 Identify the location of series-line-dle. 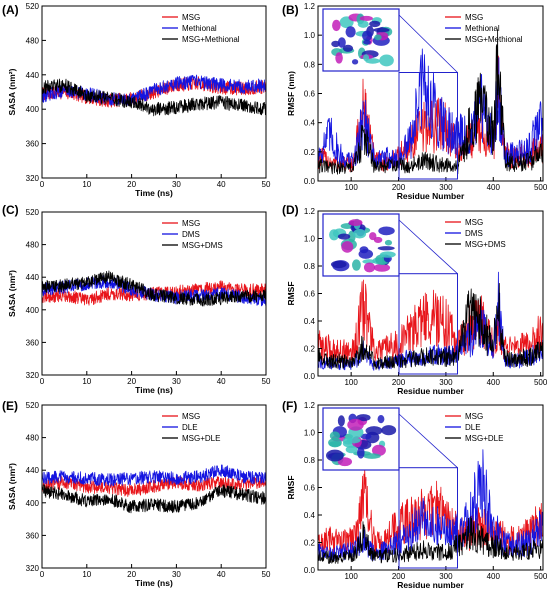
(430, 506).